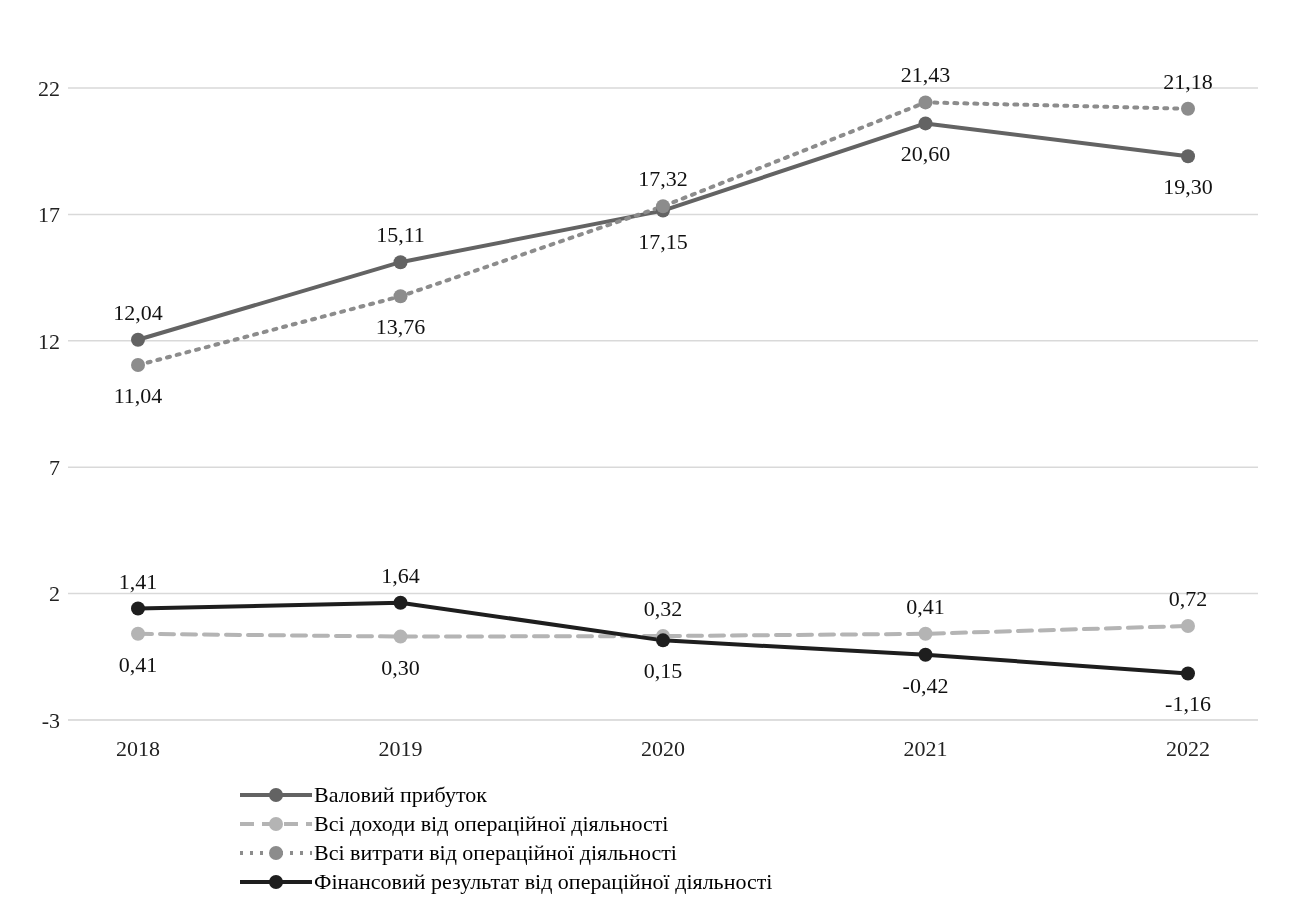 The image size is (1296, 914). I want to click on legend-label: Валовий прибуток, so click(400, 794).